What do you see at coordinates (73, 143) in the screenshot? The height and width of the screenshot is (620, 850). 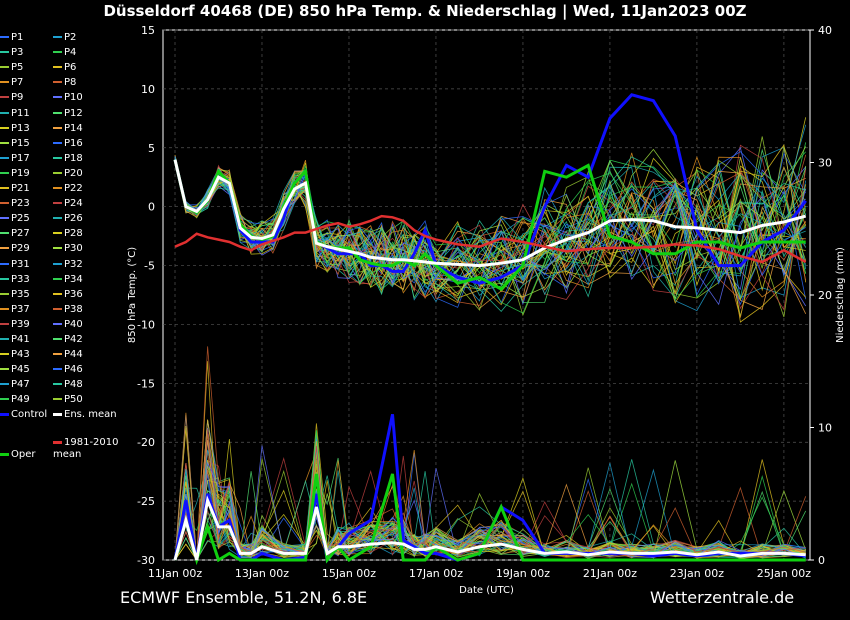 I see `legend-label: P16` at bounding box center [73, 143].